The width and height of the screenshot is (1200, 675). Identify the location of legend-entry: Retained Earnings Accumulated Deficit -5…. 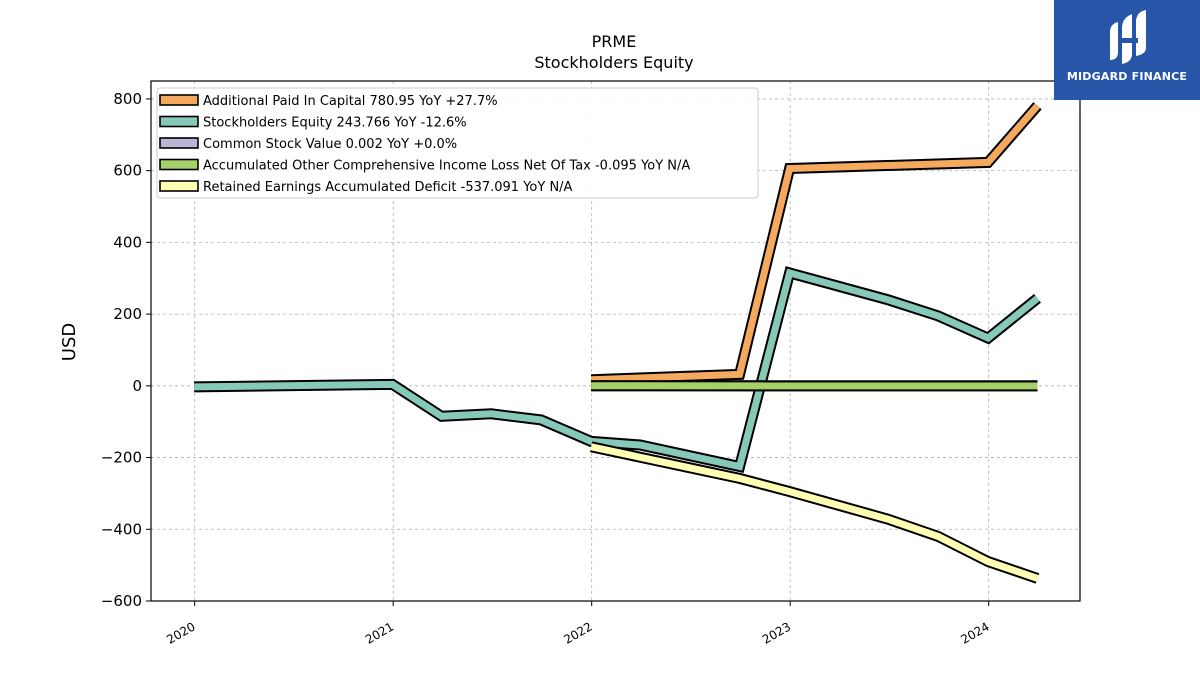
(388, 187).